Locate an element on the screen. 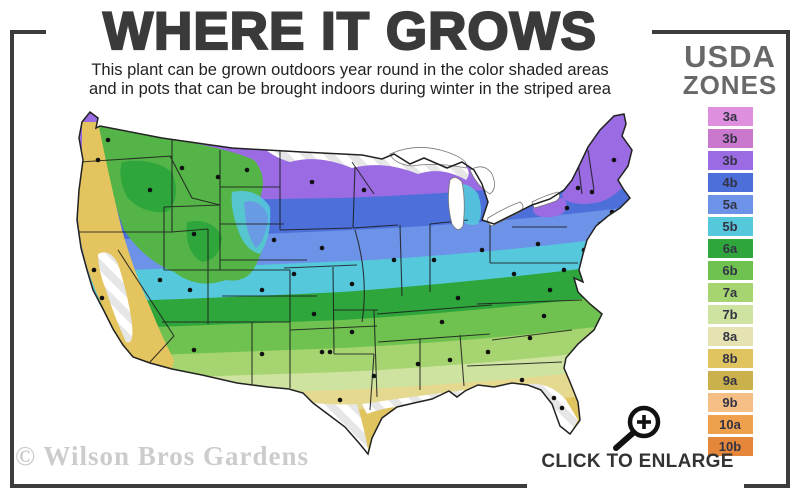  zone-chip-7a: 7a is located at coordinates (730, 292).